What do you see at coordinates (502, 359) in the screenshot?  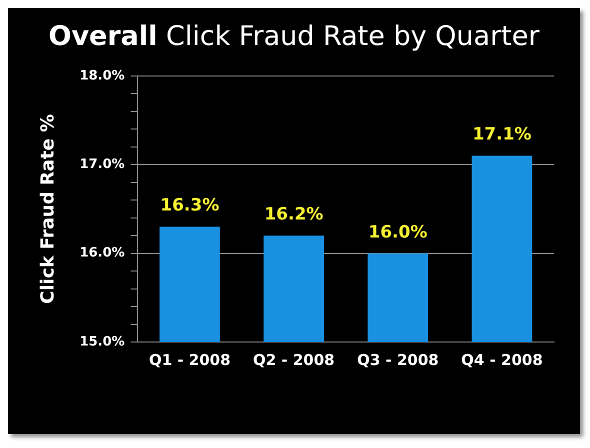 I see `x-tick-label: Q4 - 2008` at bounding box center [502, 359].